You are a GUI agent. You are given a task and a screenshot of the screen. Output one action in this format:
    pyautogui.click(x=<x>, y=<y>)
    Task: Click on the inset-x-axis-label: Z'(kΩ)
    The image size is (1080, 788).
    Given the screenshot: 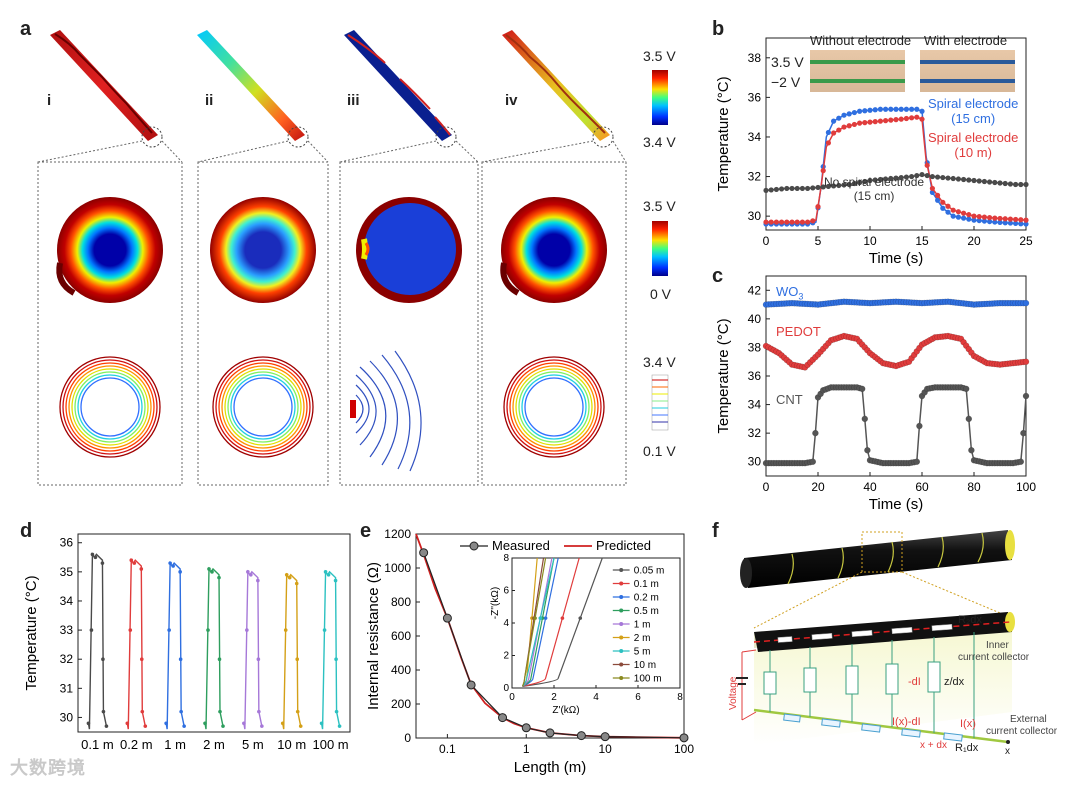 What is the action you would take?
    pyautogui.click(x=565, y=710)
    